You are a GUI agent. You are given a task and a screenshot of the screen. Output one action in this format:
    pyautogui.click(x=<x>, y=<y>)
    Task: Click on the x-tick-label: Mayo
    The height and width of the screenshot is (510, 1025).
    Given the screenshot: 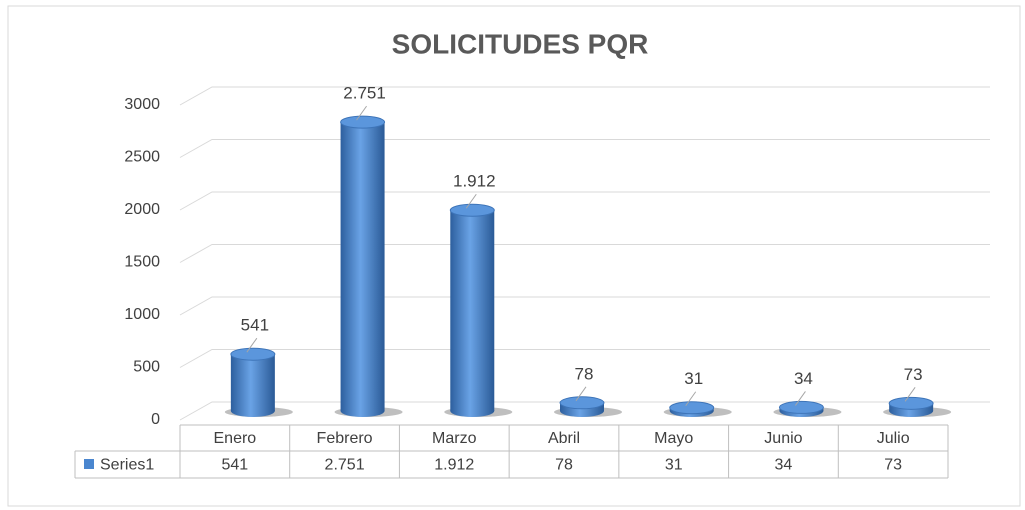 What is the action you would take?
    pyautogui.click(x=673, y=438)
    